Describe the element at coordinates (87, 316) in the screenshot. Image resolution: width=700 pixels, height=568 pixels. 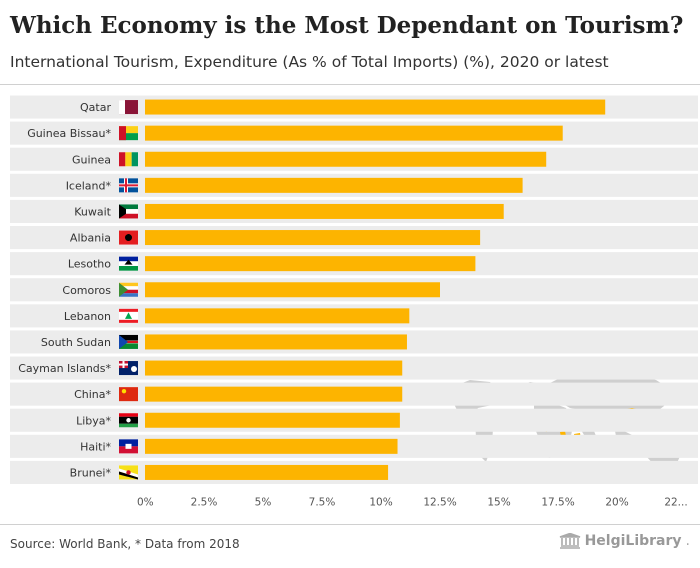
I see `category-label: Lebanon` at that location.